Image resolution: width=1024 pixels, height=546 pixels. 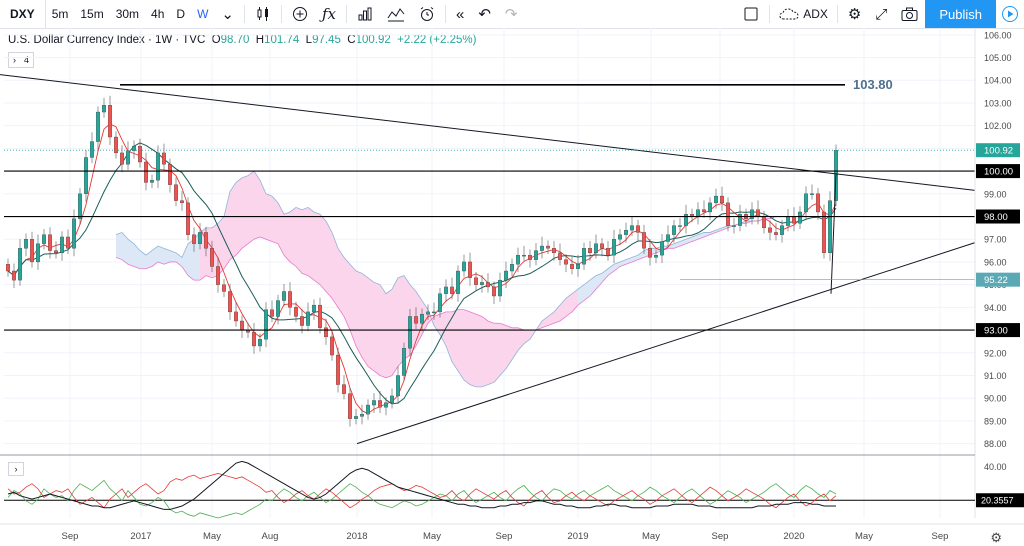 What do you see at coordinates (427, 14) in the screenshot?
I see `alert-icon` at bounding box center [427, 14].